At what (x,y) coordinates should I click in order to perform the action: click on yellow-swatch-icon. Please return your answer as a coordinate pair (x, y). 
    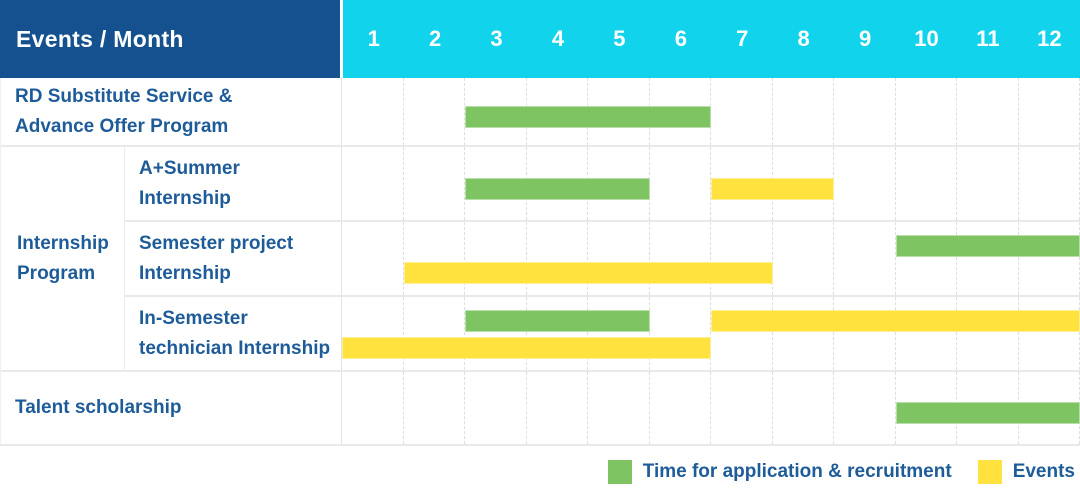
    Looking at the image, I should click on (990, 472).